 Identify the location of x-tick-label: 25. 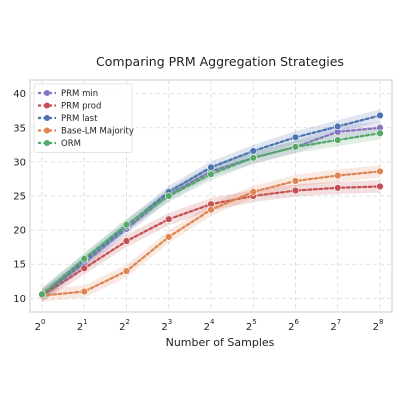
(251, 325).